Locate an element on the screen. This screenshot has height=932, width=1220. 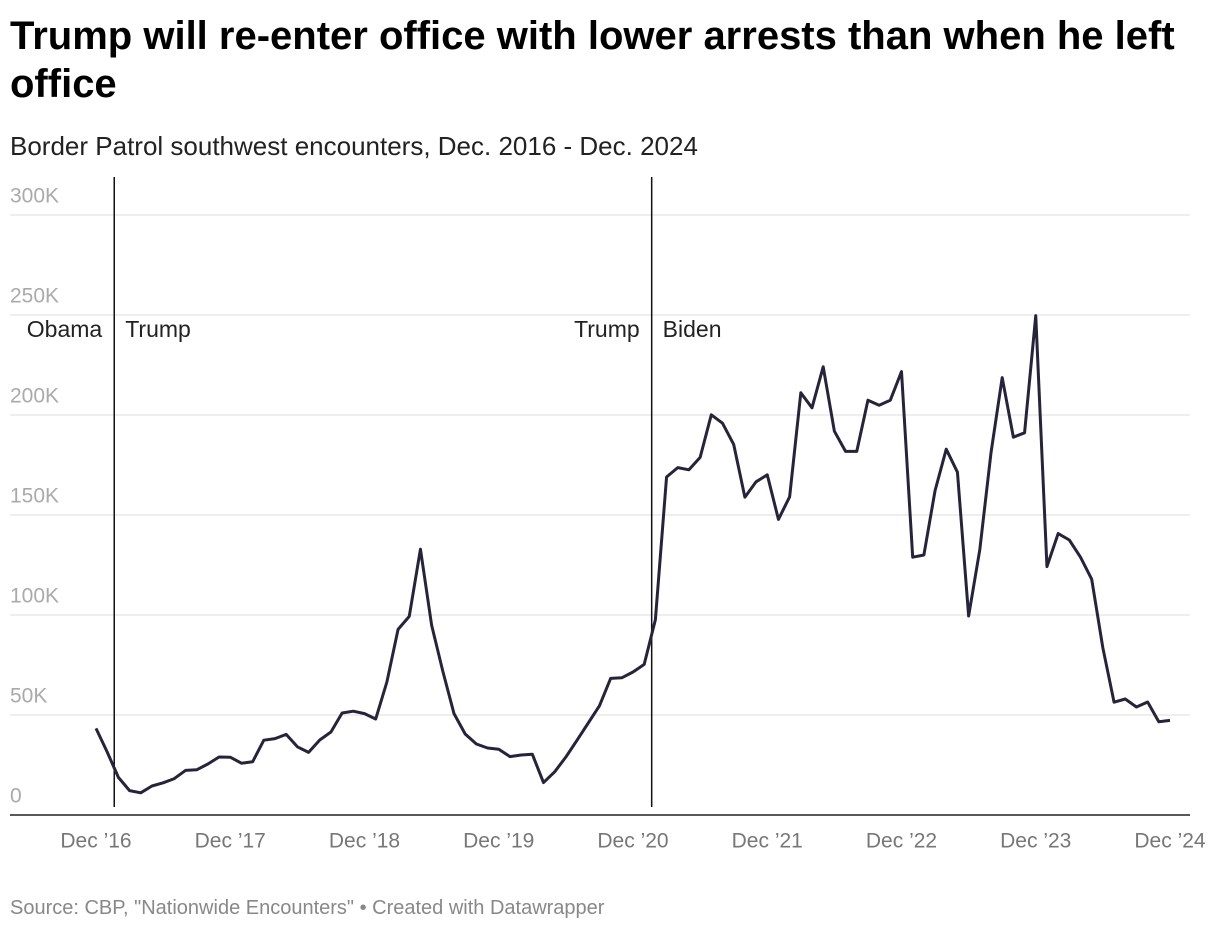
annotation-label: Obama is located at coordinates (65, 329).